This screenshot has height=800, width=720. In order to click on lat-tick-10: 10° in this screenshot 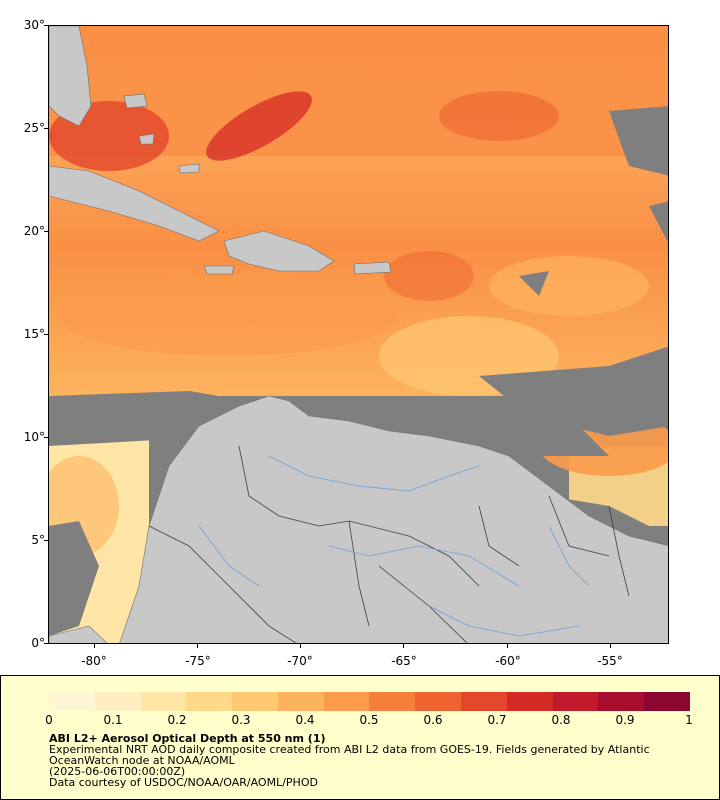, I will do `click(34, 437)`.